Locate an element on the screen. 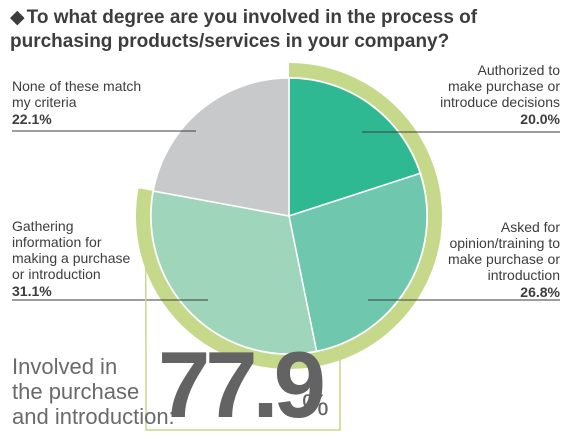 This screenshot has height=447, width=586. pie-slice-asked is located at coordinates (358, 262).